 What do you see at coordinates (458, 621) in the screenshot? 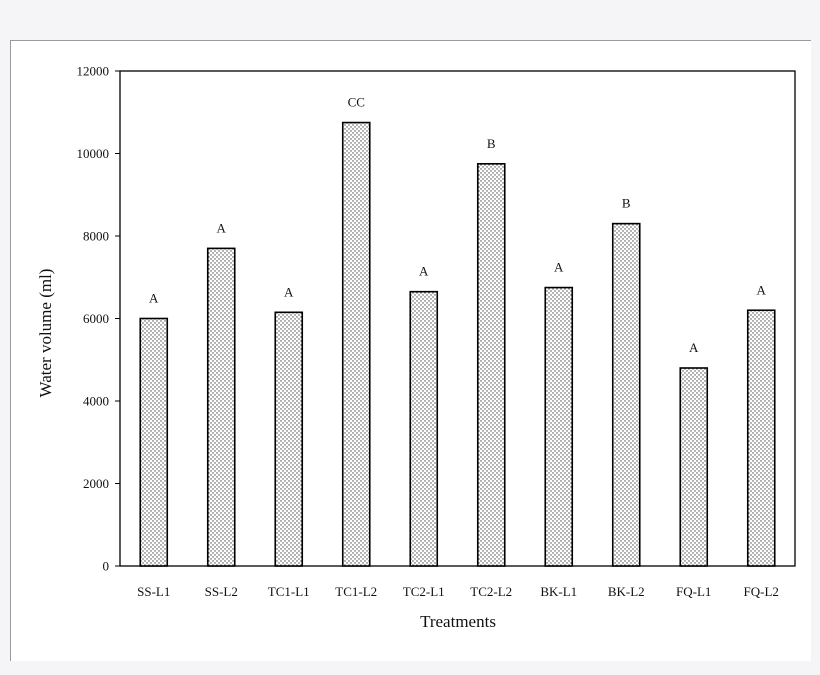
I see `x-axis-title: Treatments` at bounding box center [458, 621].